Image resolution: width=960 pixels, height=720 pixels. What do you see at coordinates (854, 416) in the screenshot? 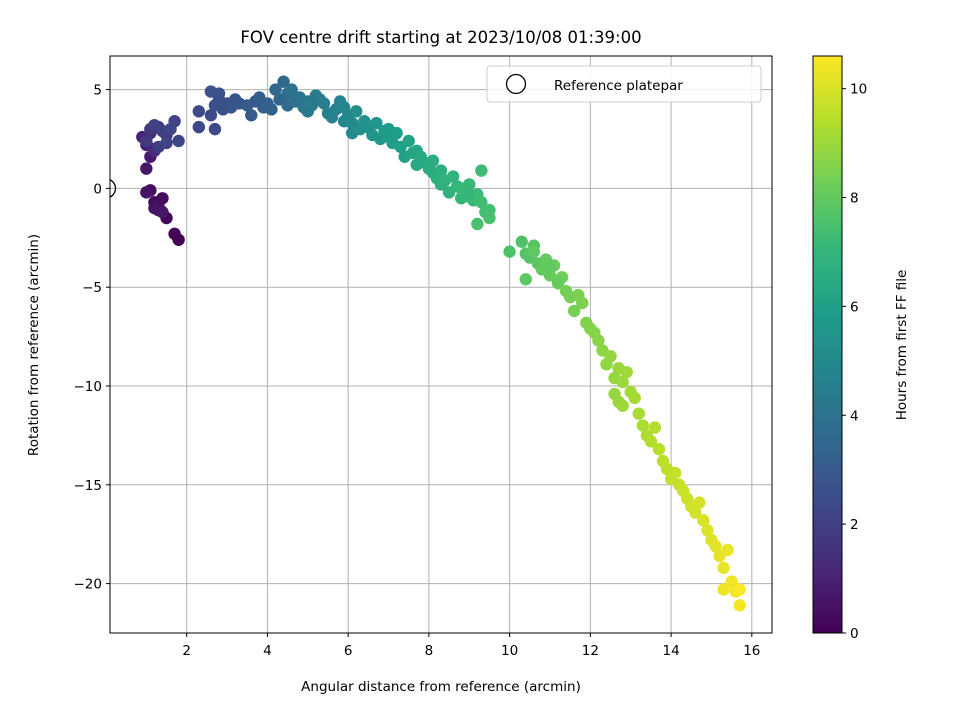
I see `colorbar-tick-label: 4` at bounding box center [854, 416].